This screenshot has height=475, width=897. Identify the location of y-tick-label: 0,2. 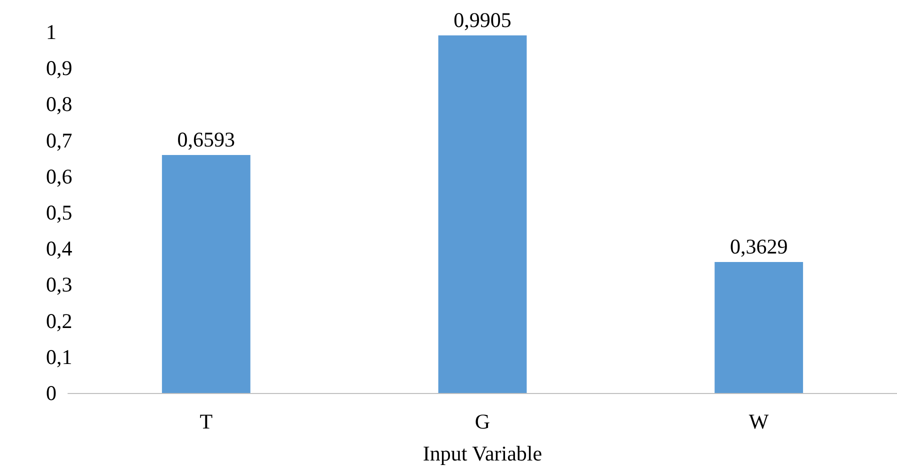
(59, 320).